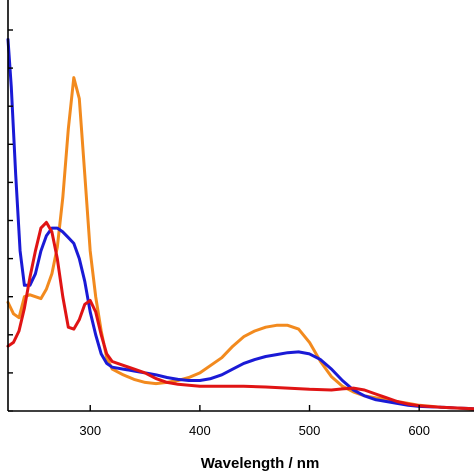 Image resolution: width=474 pixels, height=474 pixels. Describe the element at coordinates (90, 430) in the screenshot. I see `x-tick-label-0: 300` at that location.